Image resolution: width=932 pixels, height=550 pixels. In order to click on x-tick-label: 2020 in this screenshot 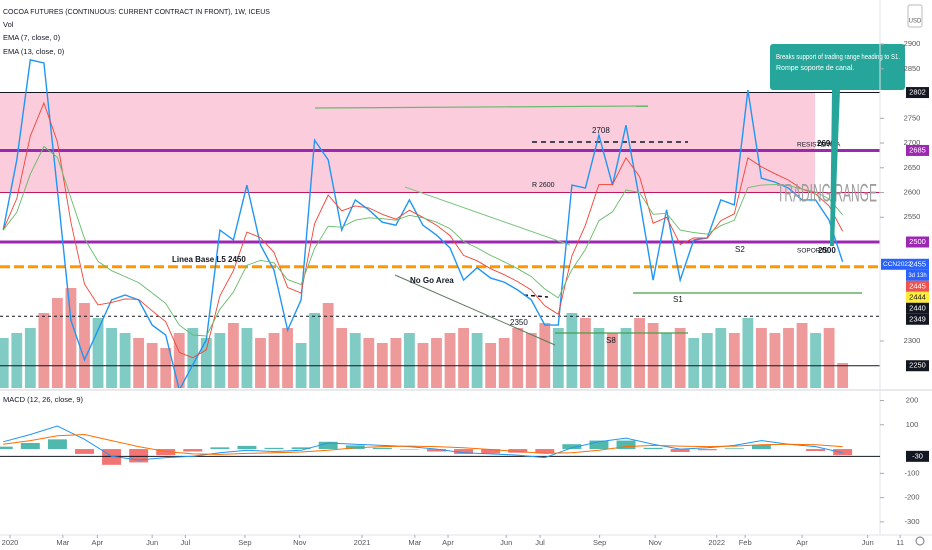, I will do `click(10, 542)`.